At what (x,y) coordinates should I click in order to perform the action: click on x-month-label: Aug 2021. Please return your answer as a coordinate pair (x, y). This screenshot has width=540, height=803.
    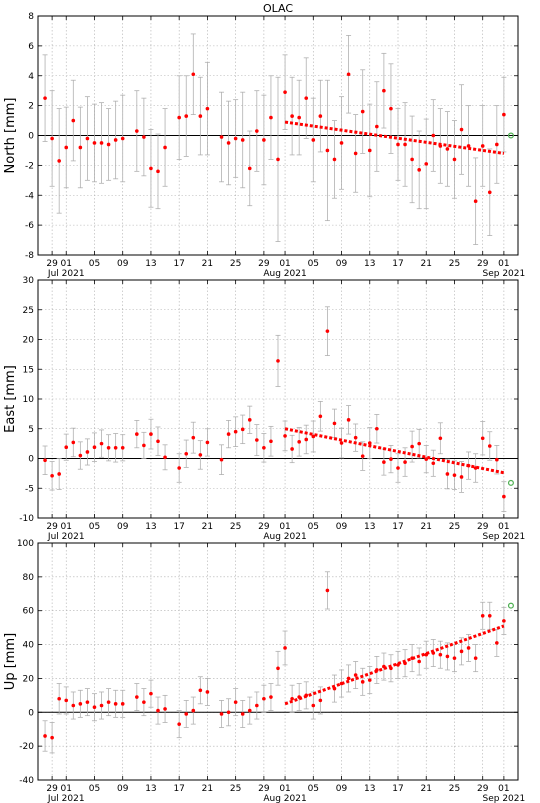
    Looking at the image, I should click on (284, 274).